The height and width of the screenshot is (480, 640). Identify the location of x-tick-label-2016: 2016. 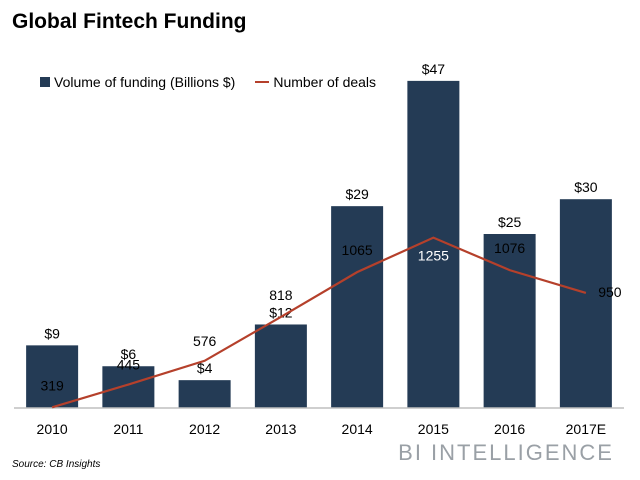
(509, 429).